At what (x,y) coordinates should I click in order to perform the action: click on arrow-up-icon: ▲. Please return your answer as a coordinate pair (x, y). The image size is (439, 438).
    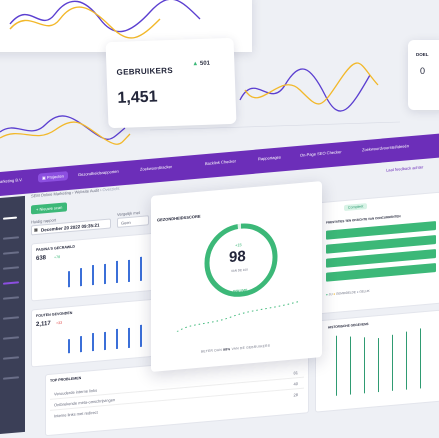
    Looking at the image, I should click on (195, 64).